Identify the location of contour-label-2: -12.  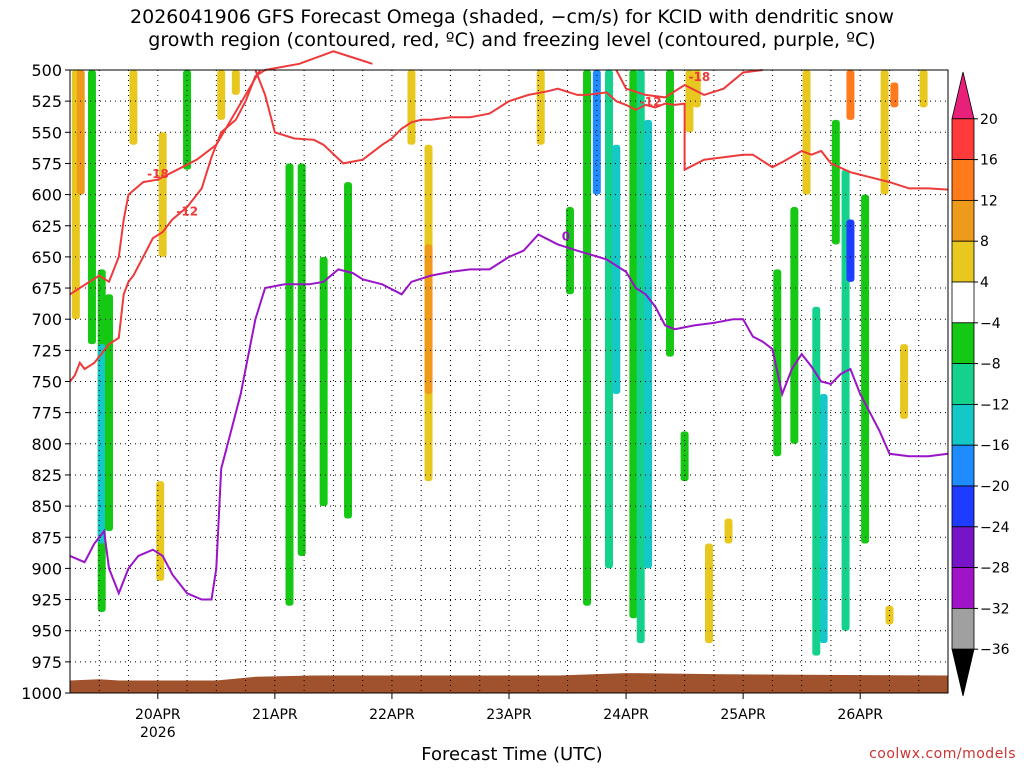
(651, 102).